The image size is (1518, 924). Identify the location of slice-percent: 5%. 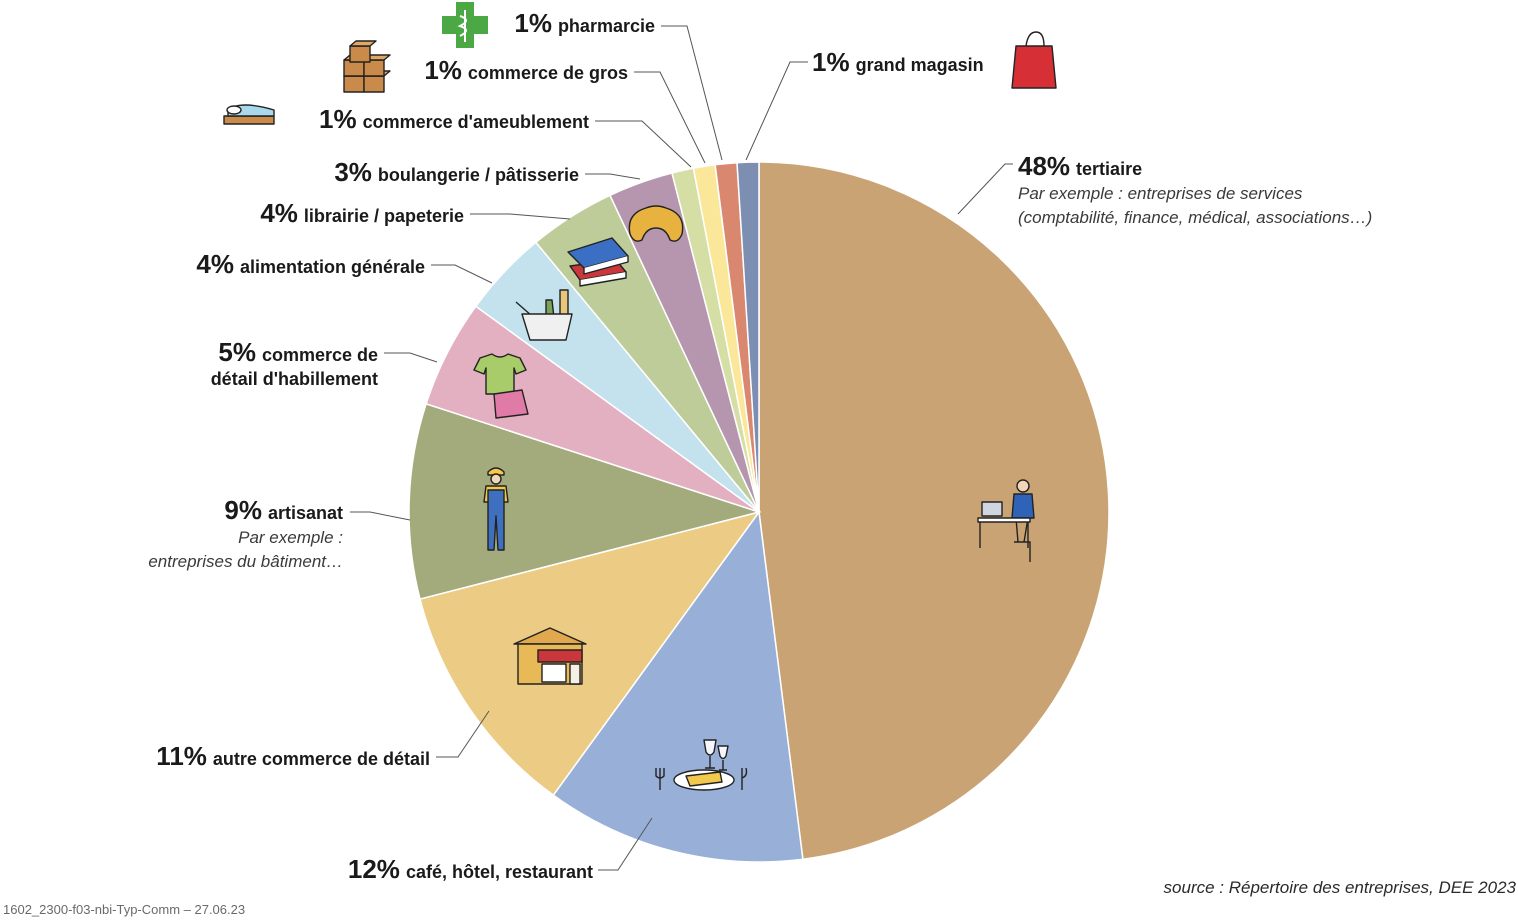
(237, 352).